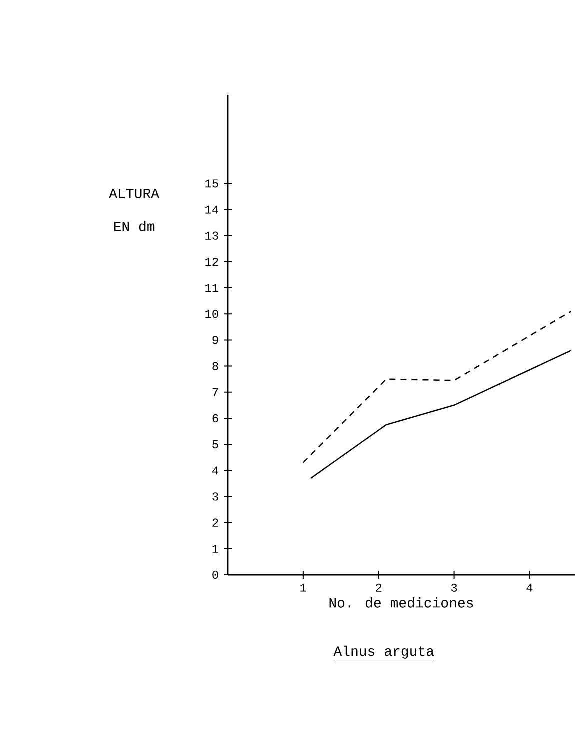  What do you see at coordinates (212, 314) in the screenshot?
I see `y-tick-label: 10` at bounding box center [212, 314].